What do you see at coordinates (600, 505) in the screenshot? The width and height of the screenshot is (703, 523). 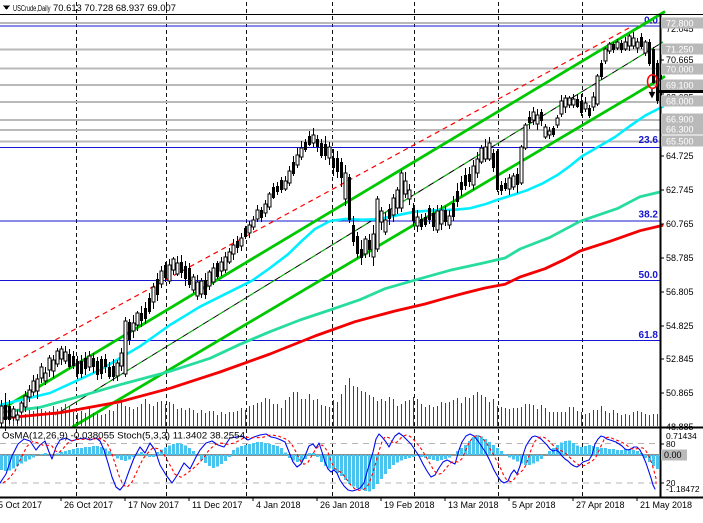 I see `svg-text: 27 Apr 2018` at bounding box center [600, 505].